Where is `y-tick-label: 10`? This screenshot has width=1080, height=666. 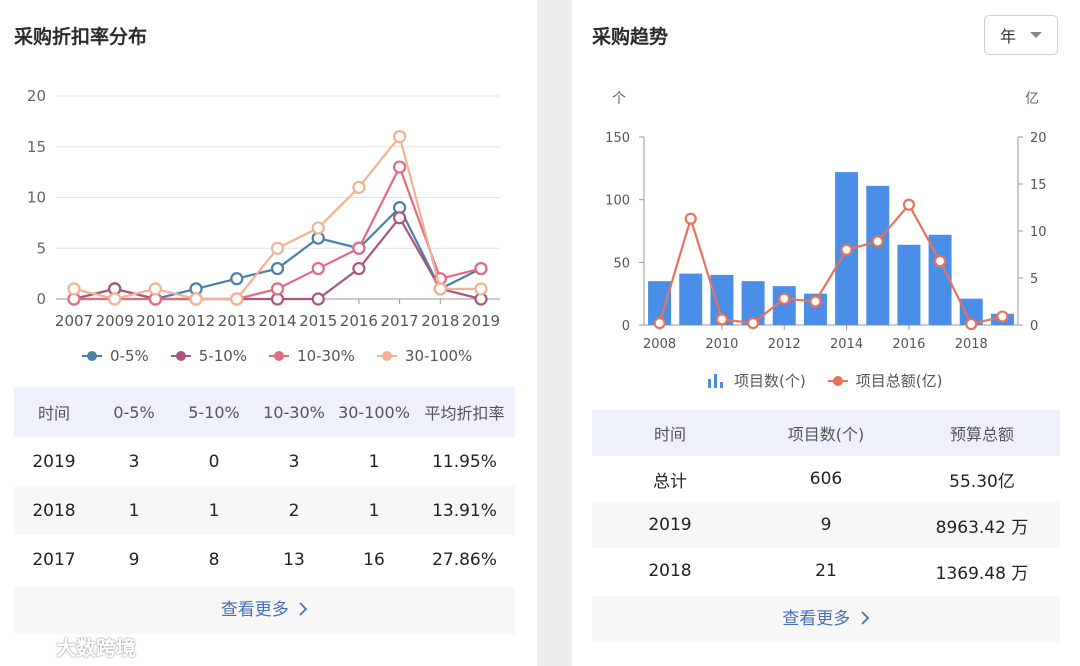 y-tick-label: 10 is located at coordinates (36, 198).